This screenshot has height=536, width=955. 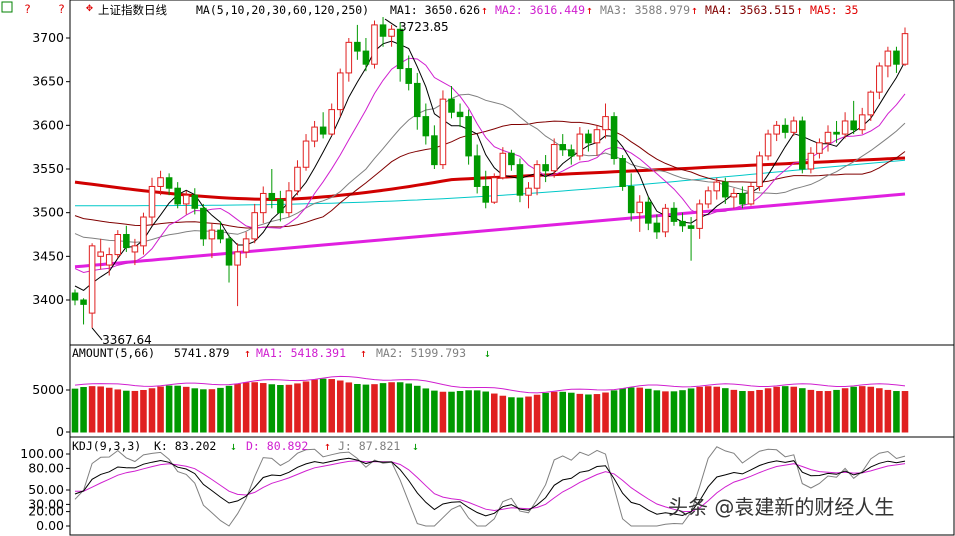 I want to click on kdj-d: D: 80.892, so click(x=277, y=446).